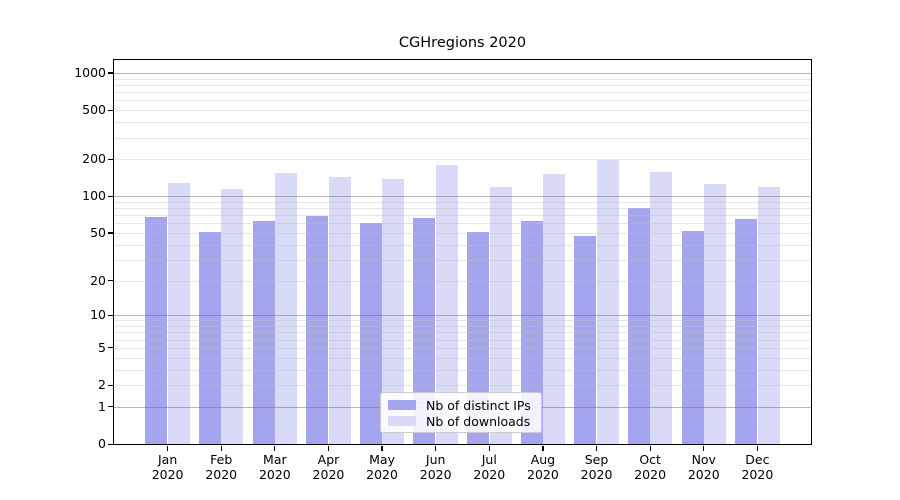 This screenshot has height=500, width=900. What do you see at coordinates (275, 459) in the screenshot?
I see `x-axis-tick-label-line: Mar` at bounding box center [275, 459].